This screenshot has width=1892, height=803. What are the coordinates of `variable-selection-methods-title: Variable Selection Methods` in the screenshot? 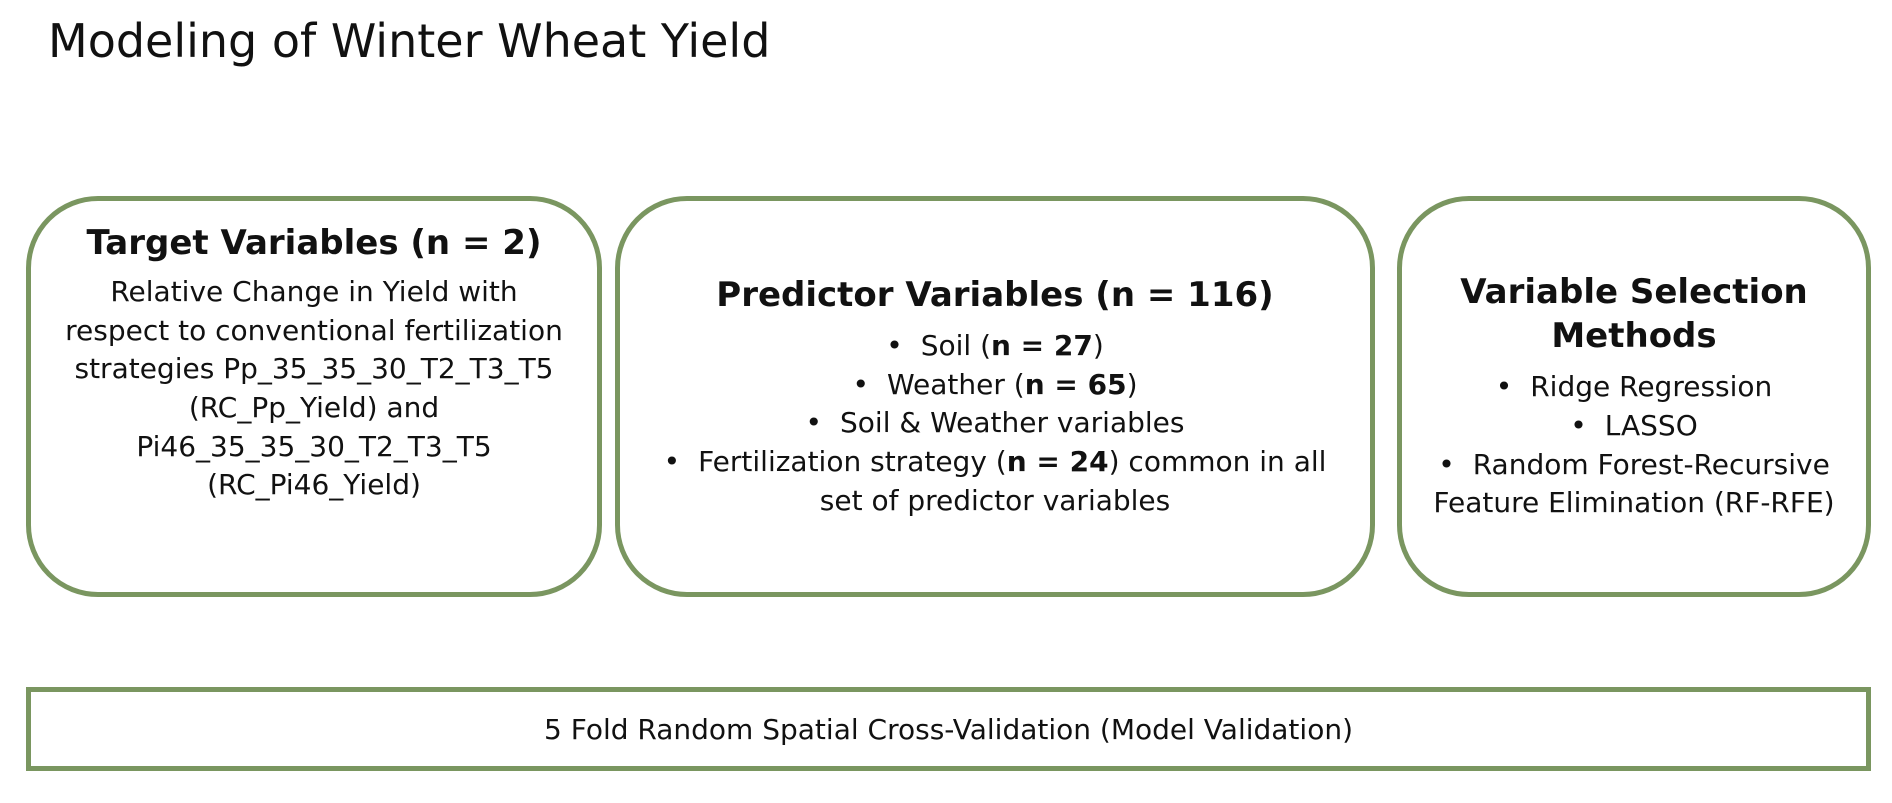 It's located at (1634, 314).